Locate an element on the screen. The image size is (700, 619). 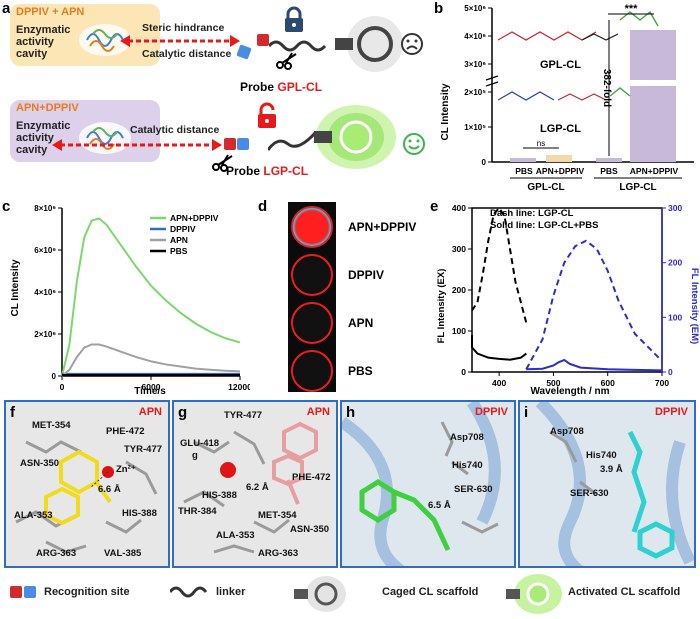
g-res-10: ARG-363 is located at coordinates (278, 553).